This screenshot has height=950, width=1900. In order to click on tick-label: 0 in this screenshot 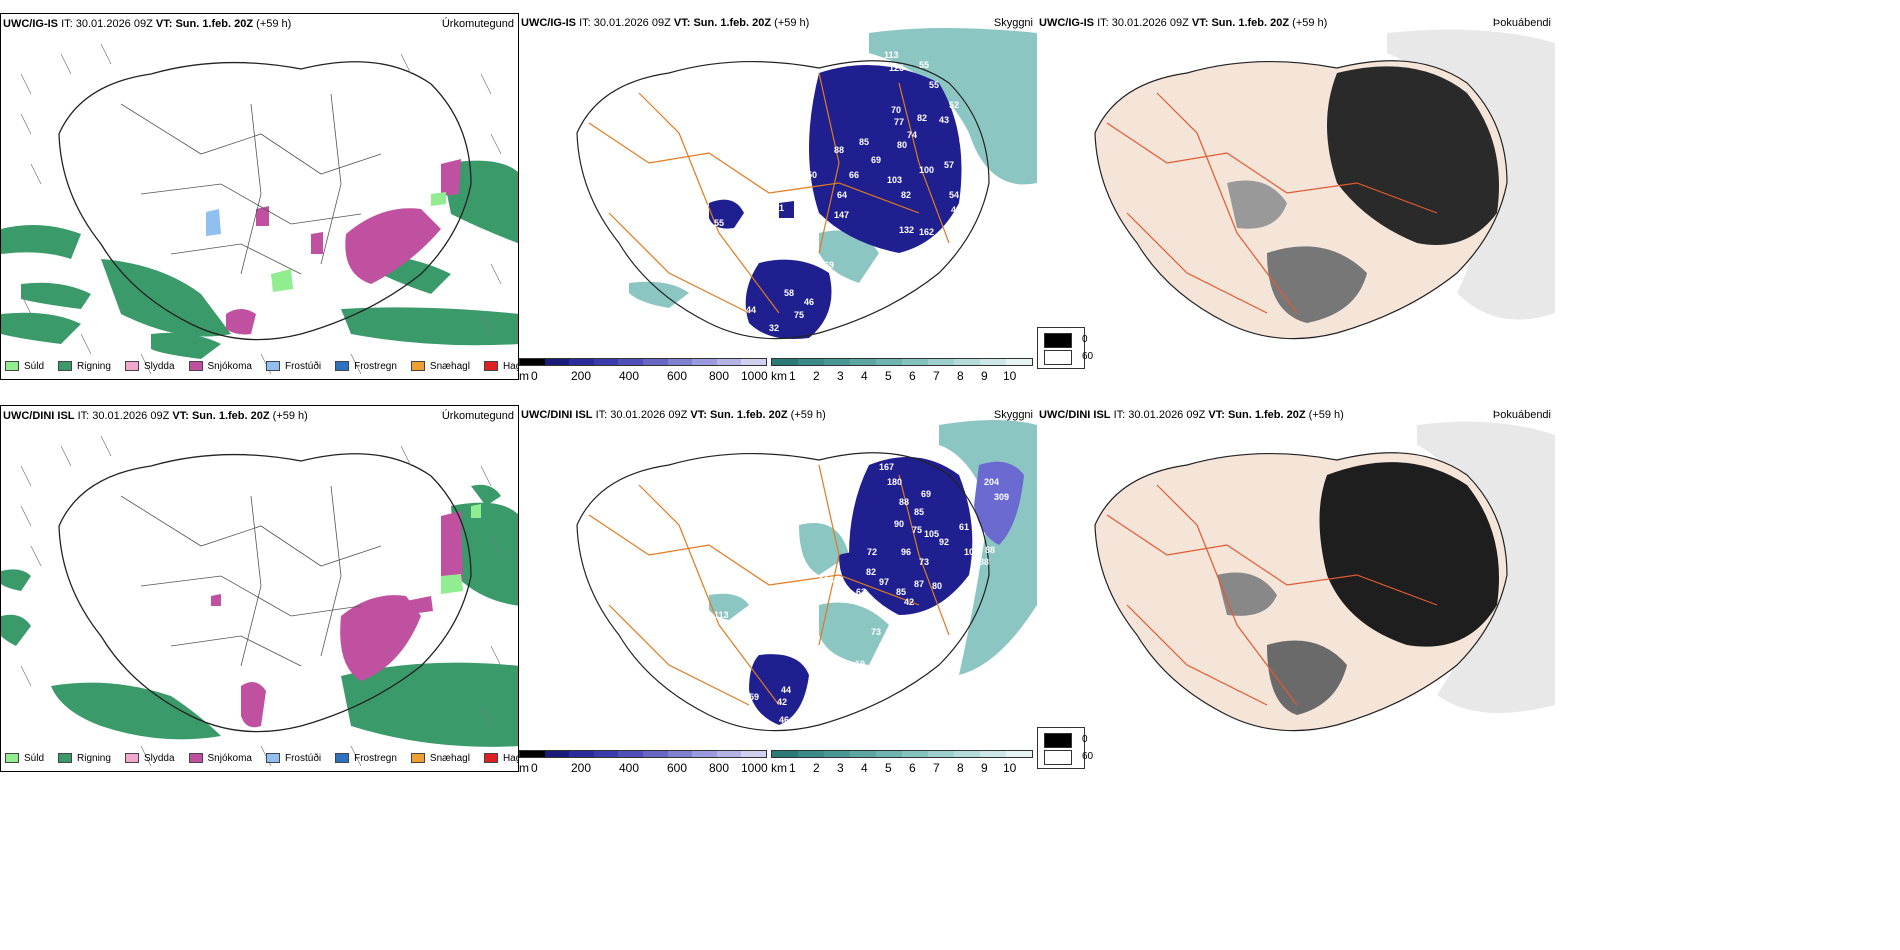, I will do `click(534, 766)`.